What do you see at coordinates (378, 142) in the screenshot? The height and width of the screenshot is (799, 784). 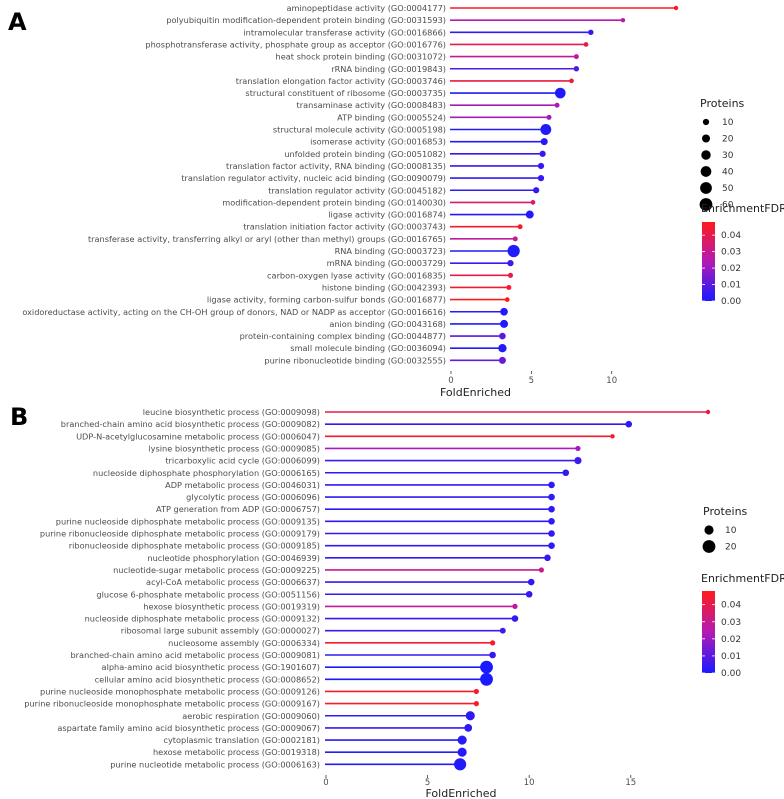 I see `category-label: isomerase activity (GO:0016853)` at bounding box center [378, 142].